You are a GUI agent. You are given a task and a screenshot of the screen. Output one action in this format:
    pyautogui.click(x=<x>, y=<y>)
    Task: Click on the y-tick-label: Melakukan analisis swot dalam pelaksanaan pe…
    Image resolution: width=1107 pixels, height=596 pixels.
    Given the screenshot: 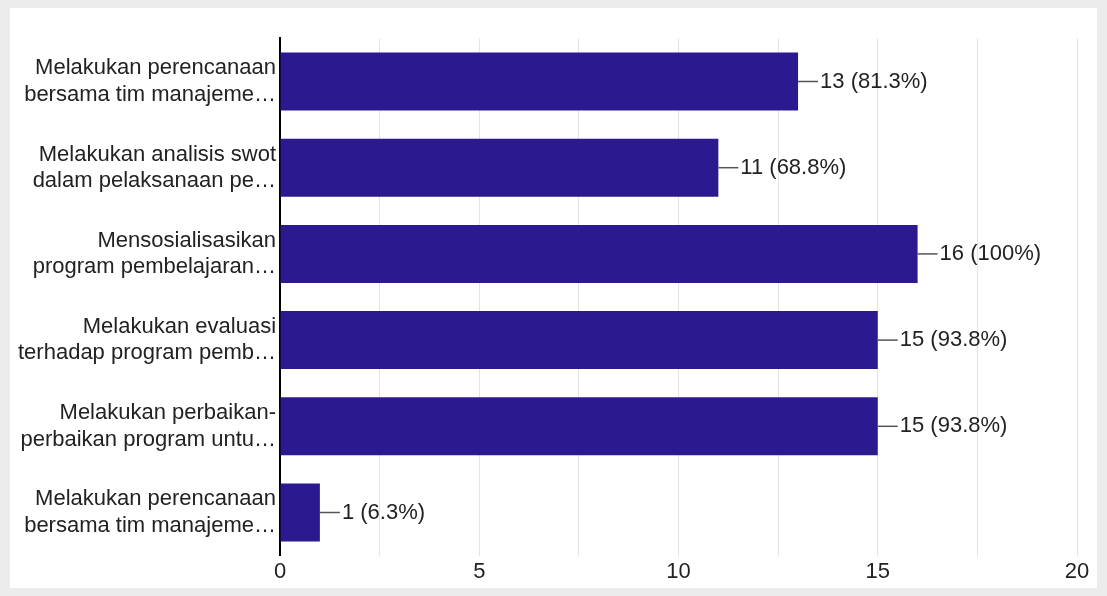 What is the action you would take?
    pyautogui.click(x=154, y=166)
    